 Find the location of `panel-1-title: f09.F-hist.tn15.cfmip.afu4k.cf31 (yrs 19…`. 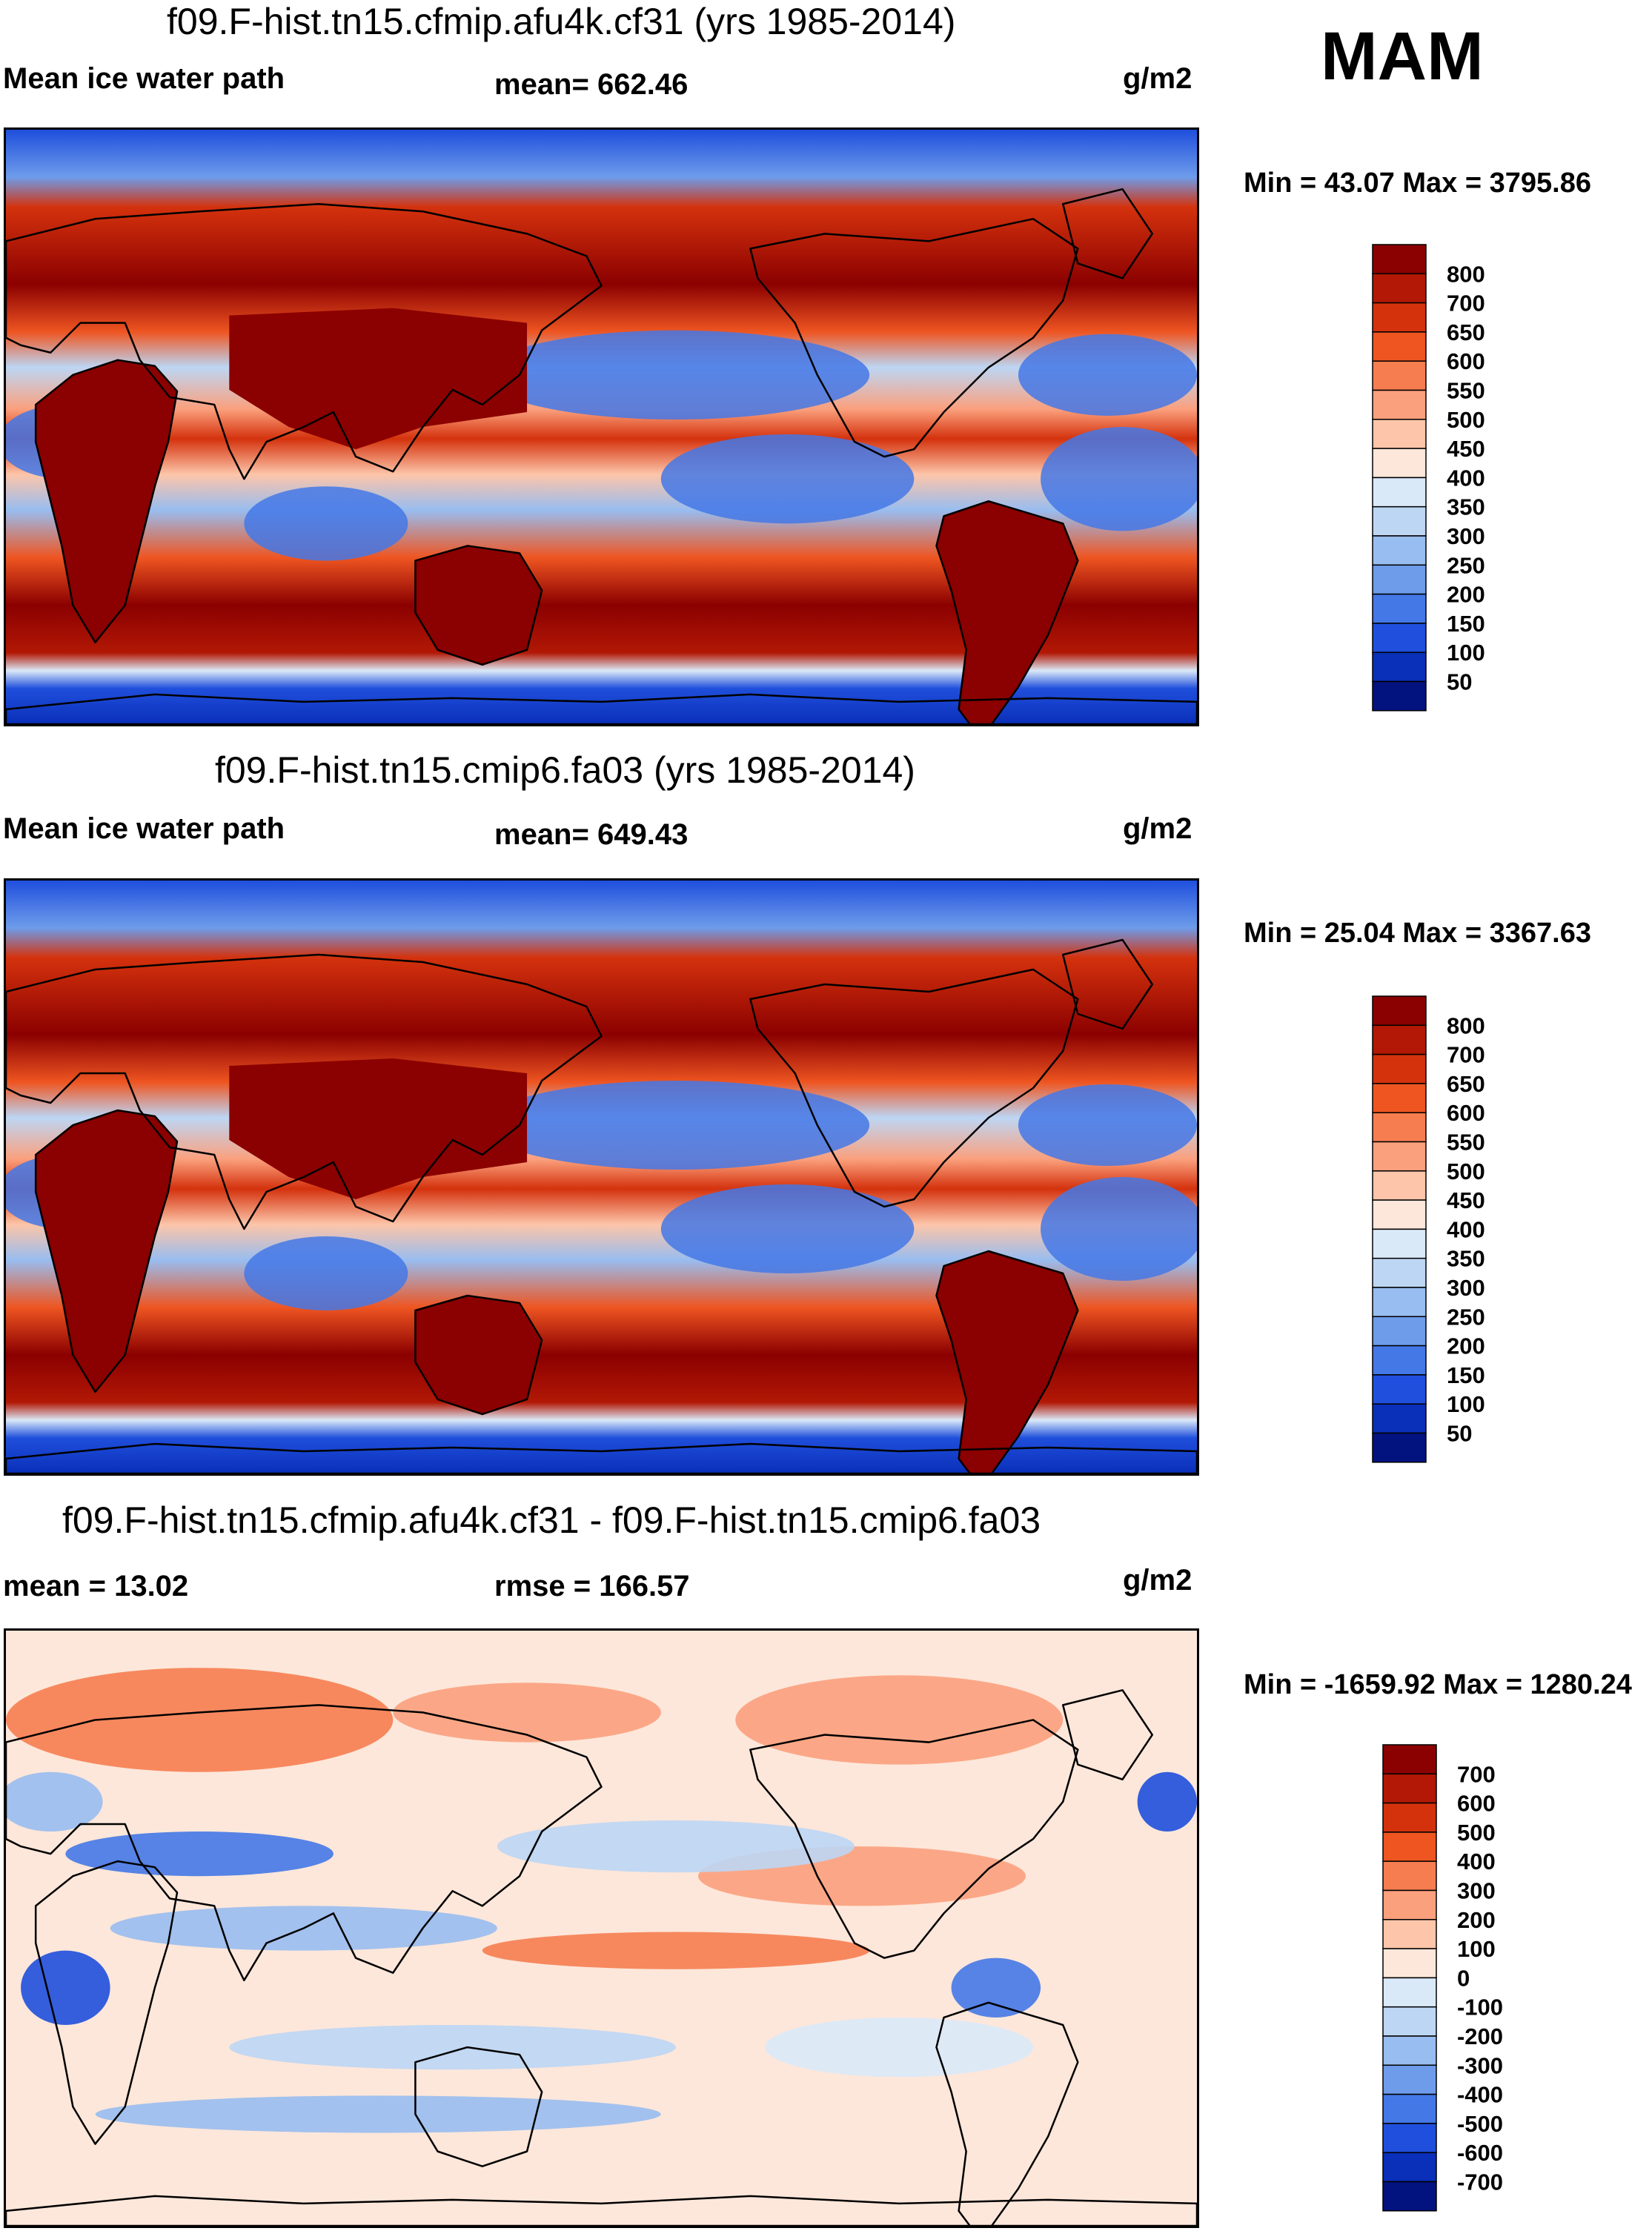

panel-1-title: f09.F-hist.tn15.cfmip.afu4k.cf31 (yrs 19… is located at coordinates (561, 21).